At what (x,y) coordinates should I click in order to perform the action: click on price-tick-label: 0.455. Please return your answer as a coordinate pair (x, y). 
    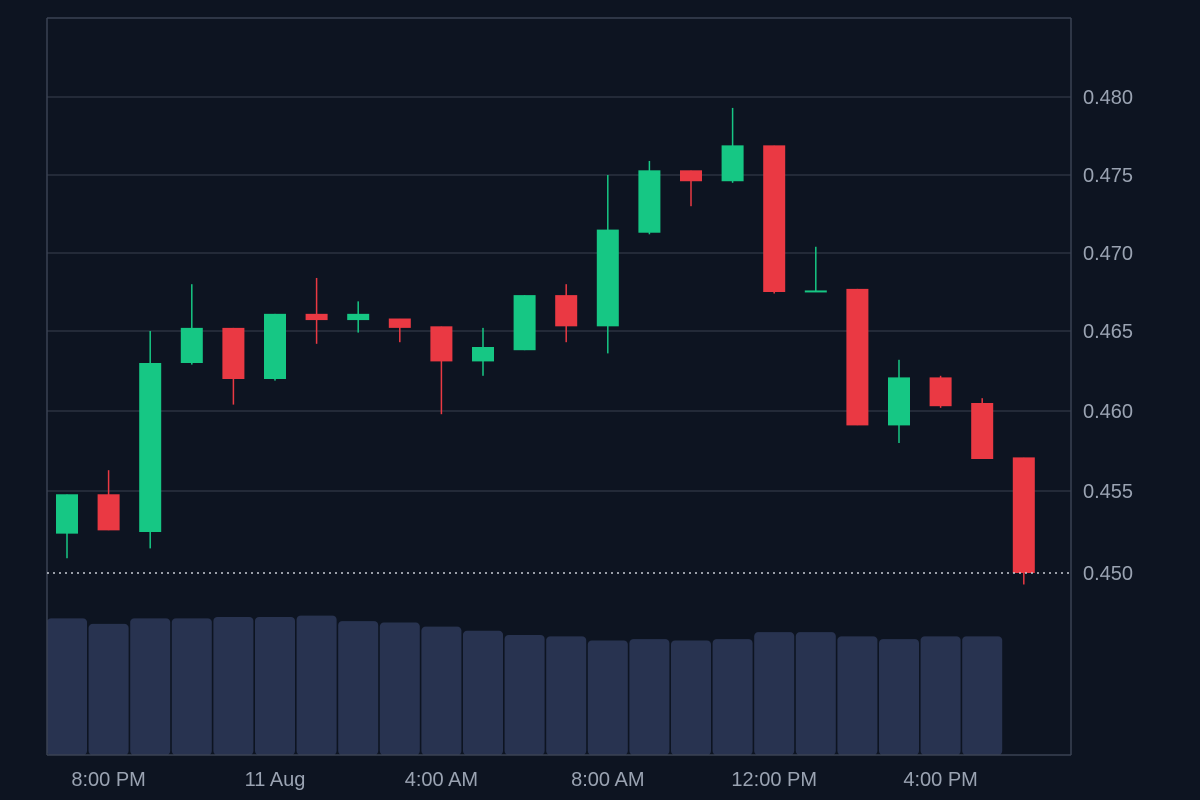
    Looking at the image, I should click on (1108, 492).